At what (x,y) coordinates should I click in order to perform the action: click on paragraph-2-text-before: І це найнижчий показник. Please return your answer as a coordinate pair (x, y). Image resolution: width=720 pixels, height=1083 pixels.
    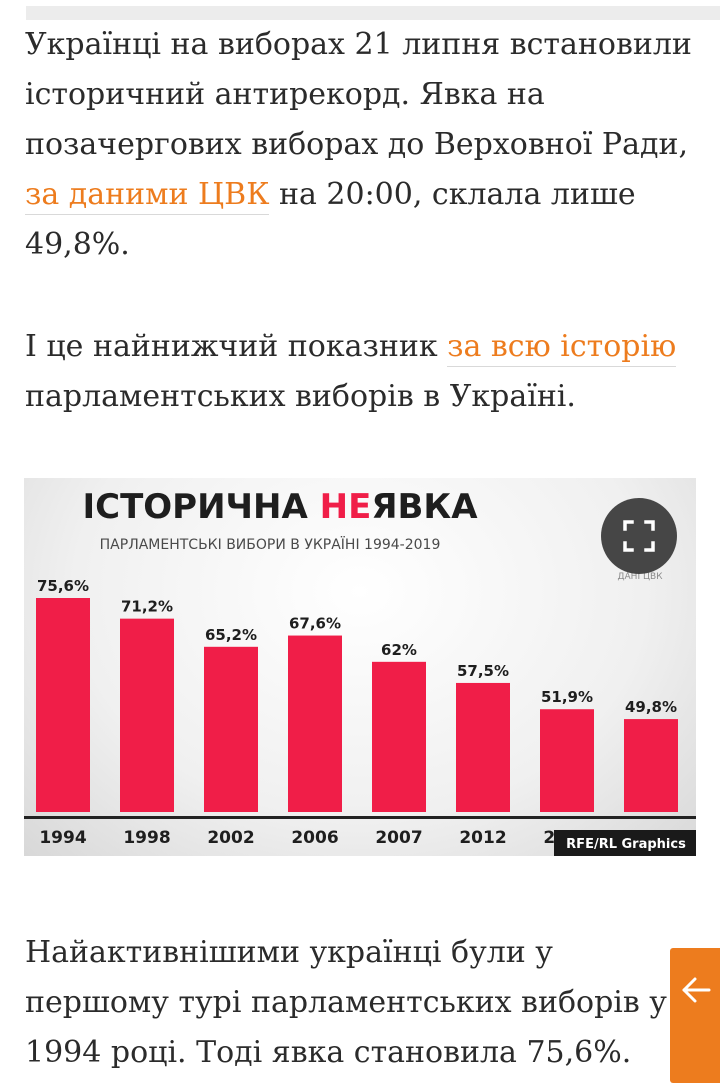
    Looking at the image, I should click on (236, 346).